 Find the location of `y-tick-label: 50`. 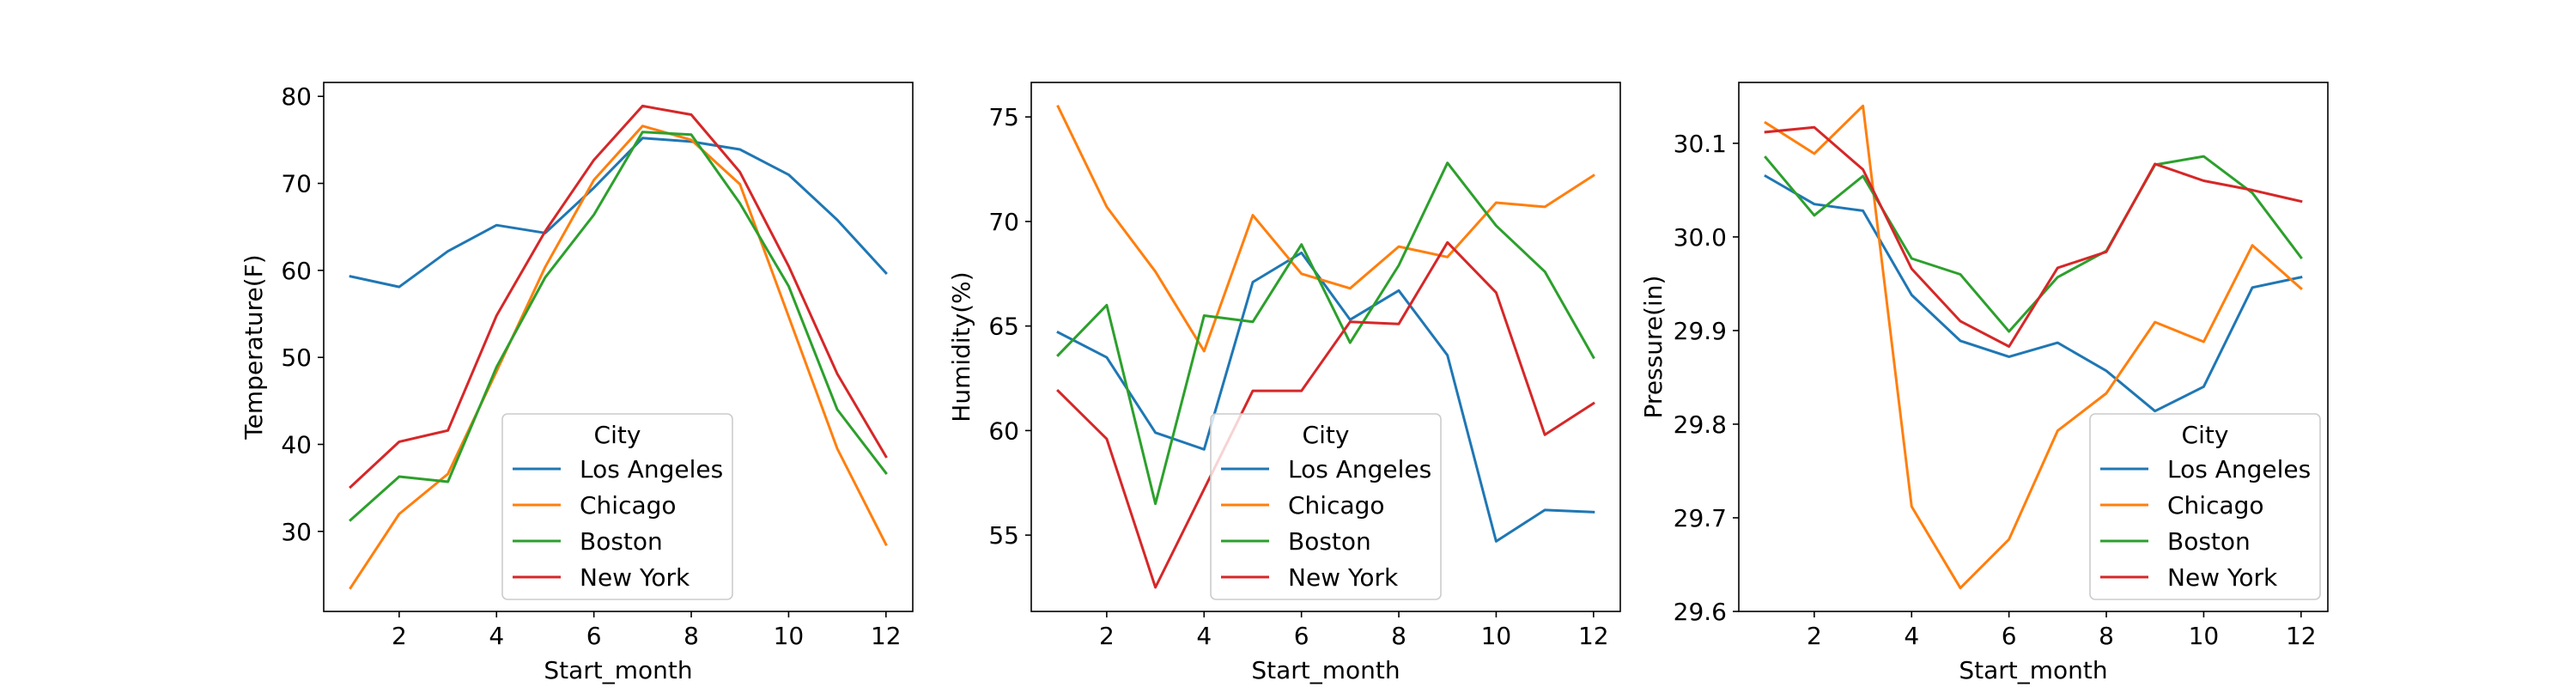

y-tick-label: 50 is located at coordinates (296, 358).